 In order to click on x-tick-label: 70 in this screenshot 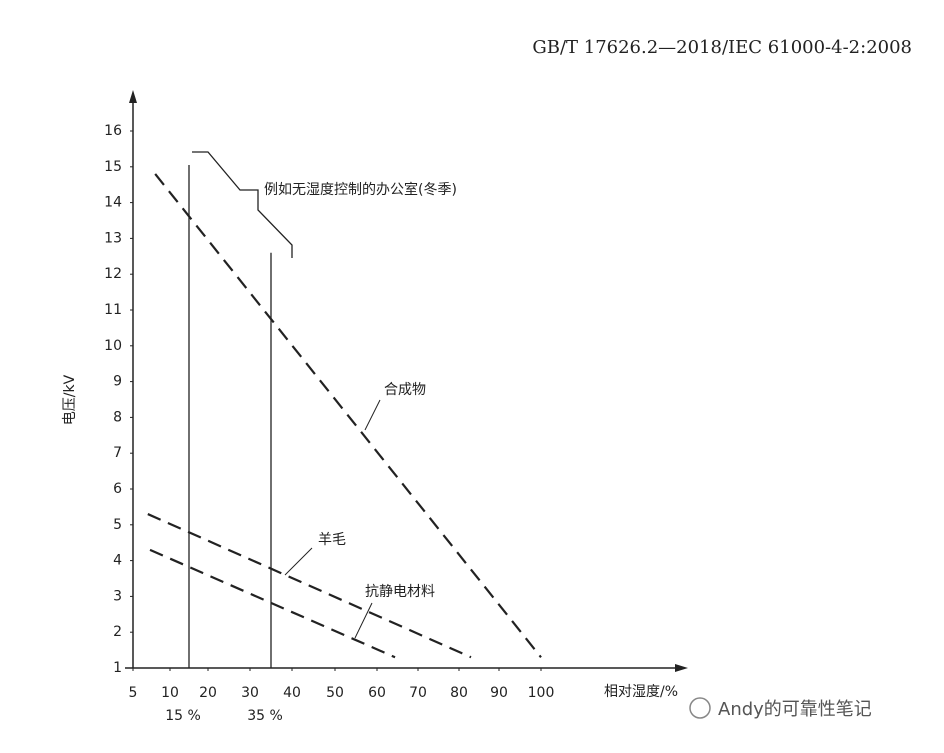, I will do `click(418, 693)`.